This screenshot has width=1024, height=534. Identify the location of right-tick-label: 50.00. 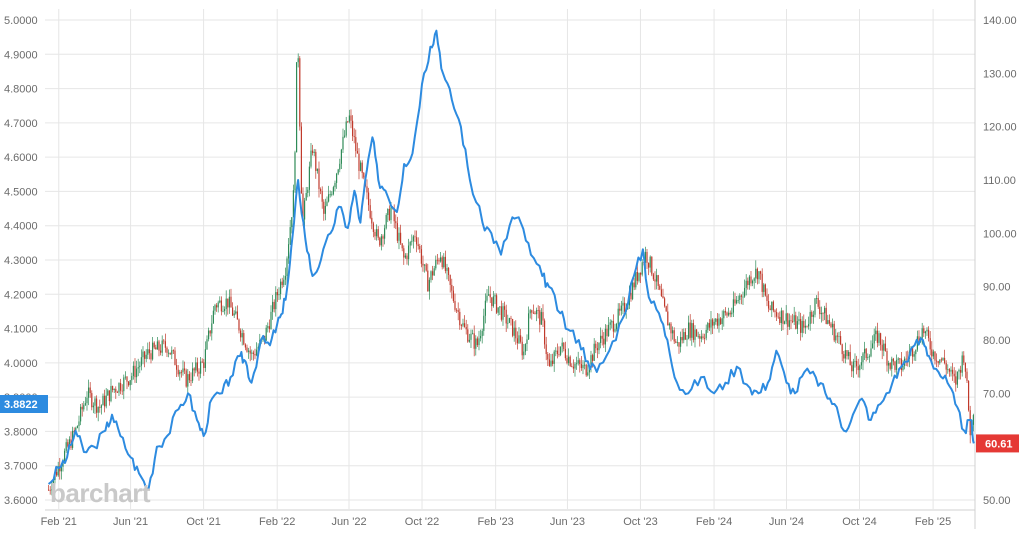
(997, 501).